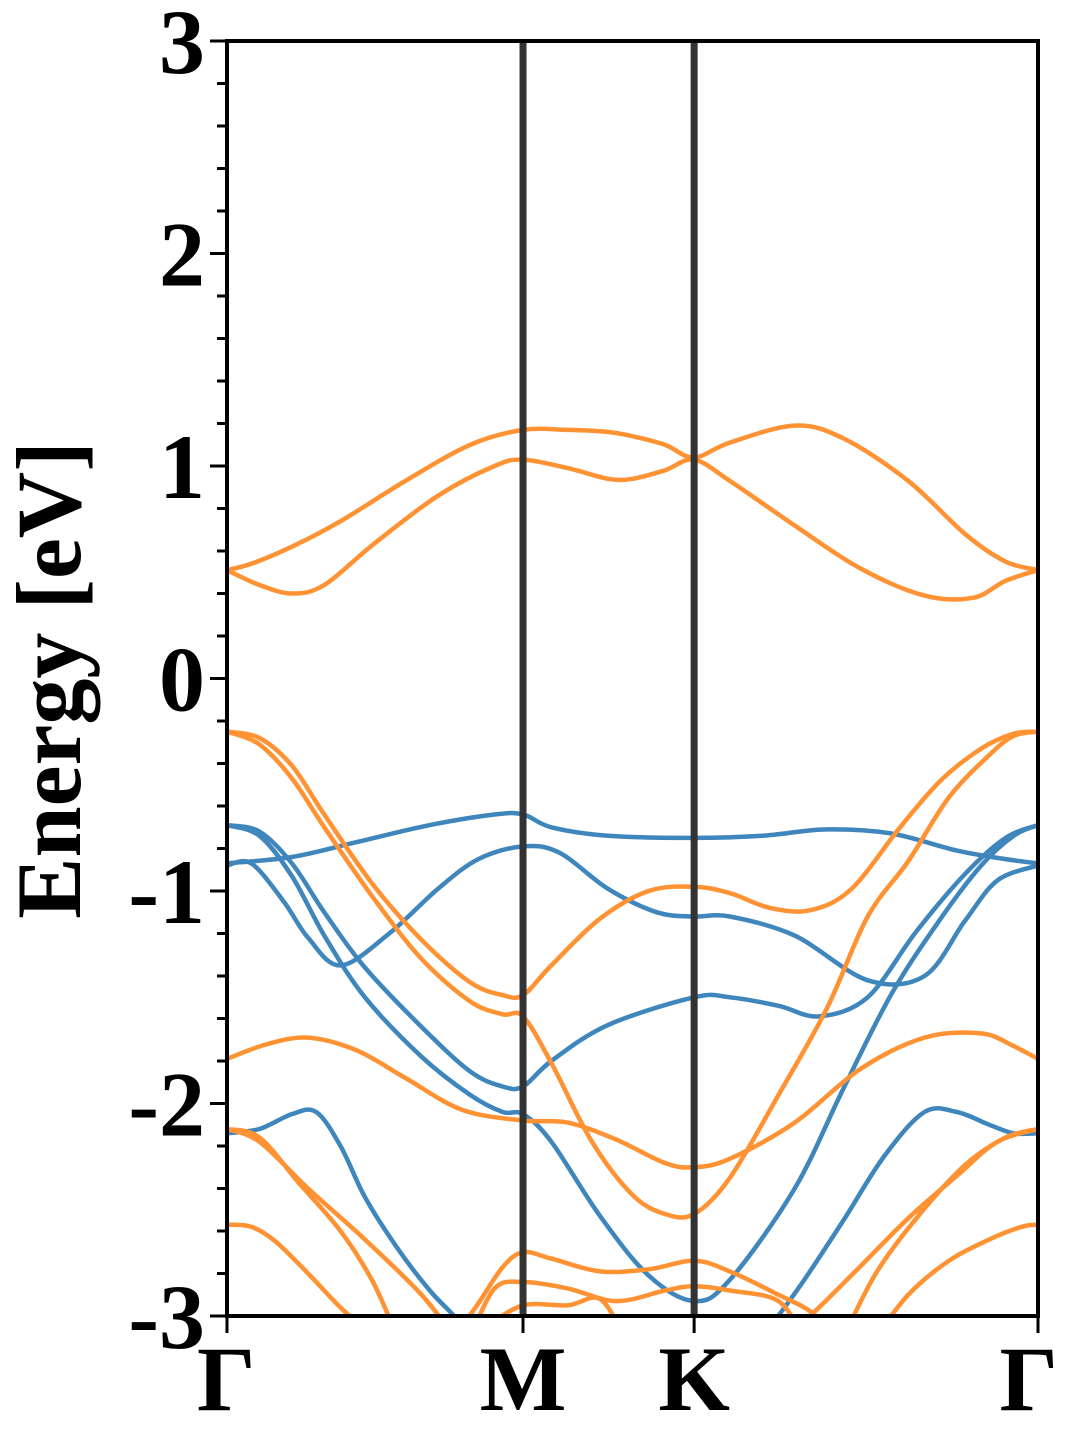 This screenshot has height=1440, width=1080. What do you see at coordinates (50, 680) in the screenshot?
I see `y-axis-label: Energy [eV]` at bounding box center [50, 680].